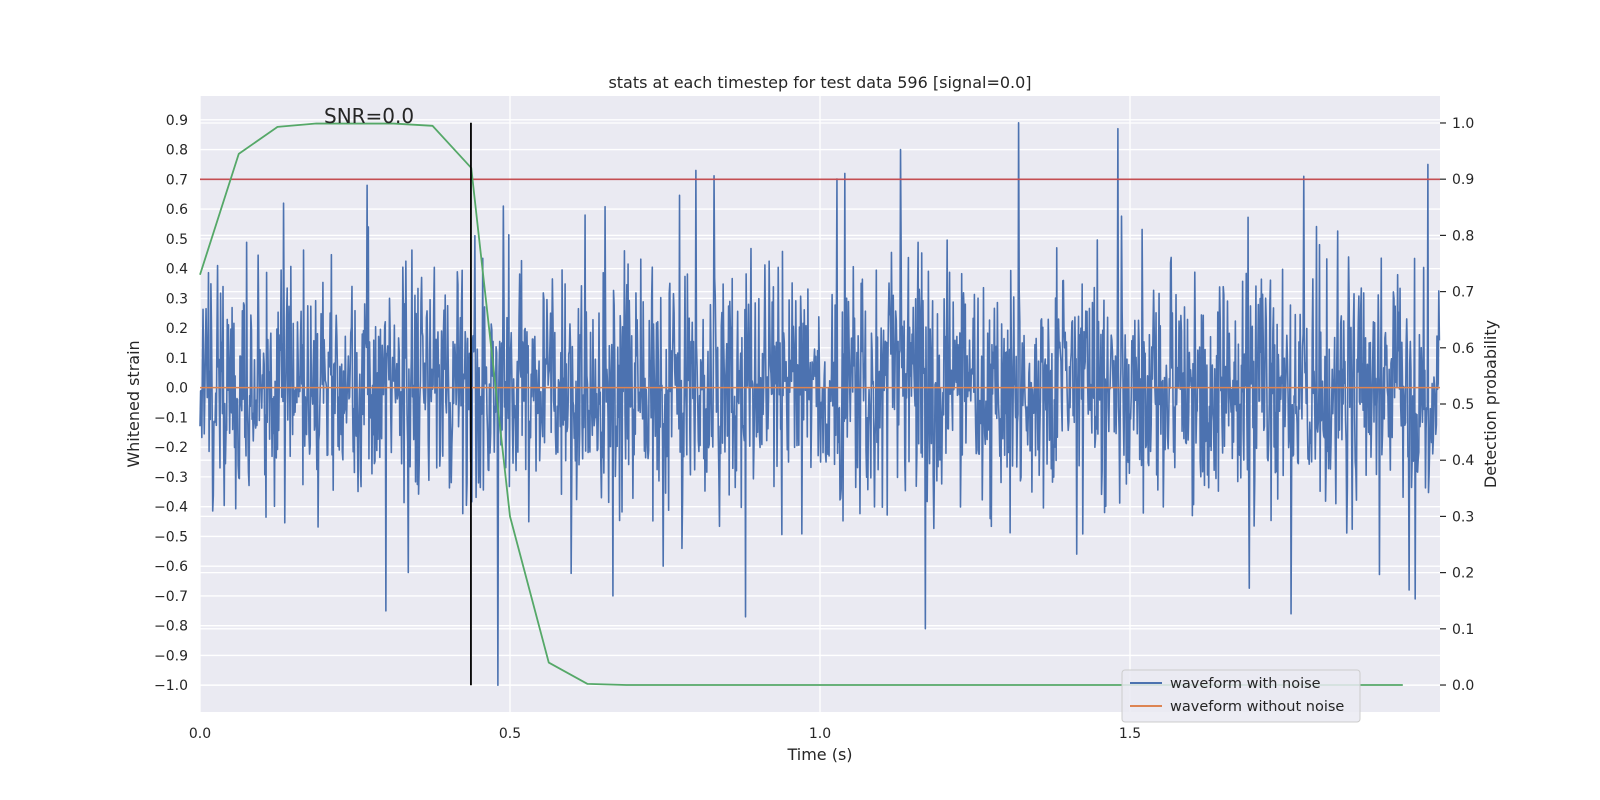  What do you see at coordinates (1130, 734) in the screenshot?
I see `x-tick-label: 1.5` at bounding box center [1130, 734].